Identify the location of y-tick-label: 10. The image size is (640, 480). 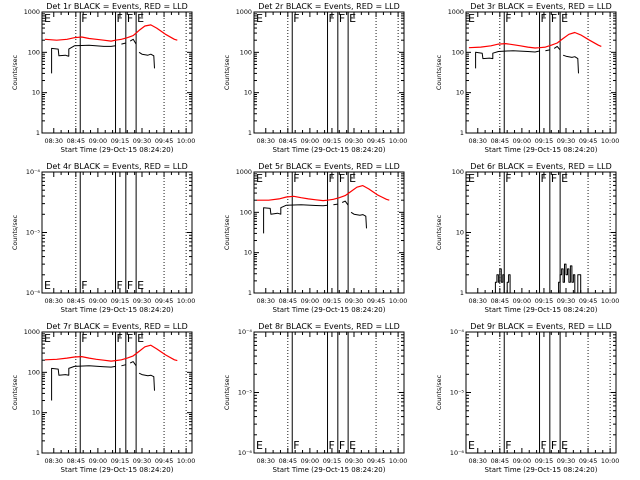
(248, 93).